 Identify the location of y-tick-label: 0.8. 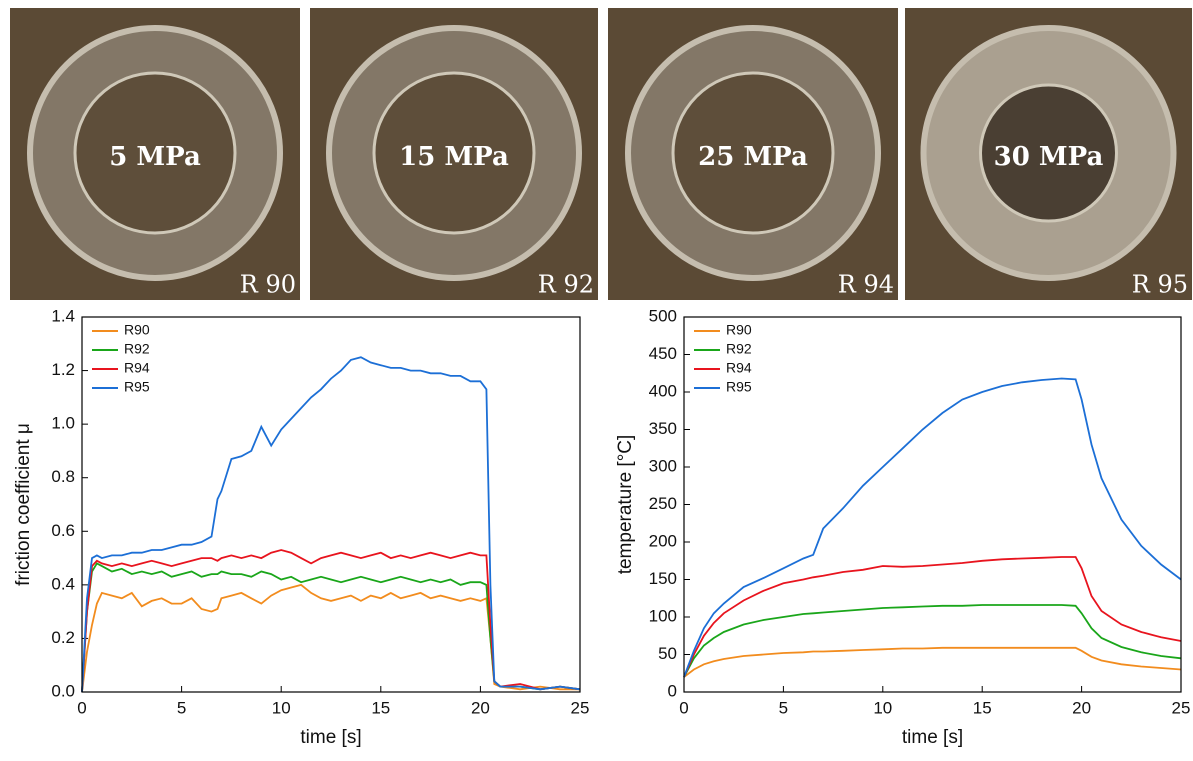
(63, 476).